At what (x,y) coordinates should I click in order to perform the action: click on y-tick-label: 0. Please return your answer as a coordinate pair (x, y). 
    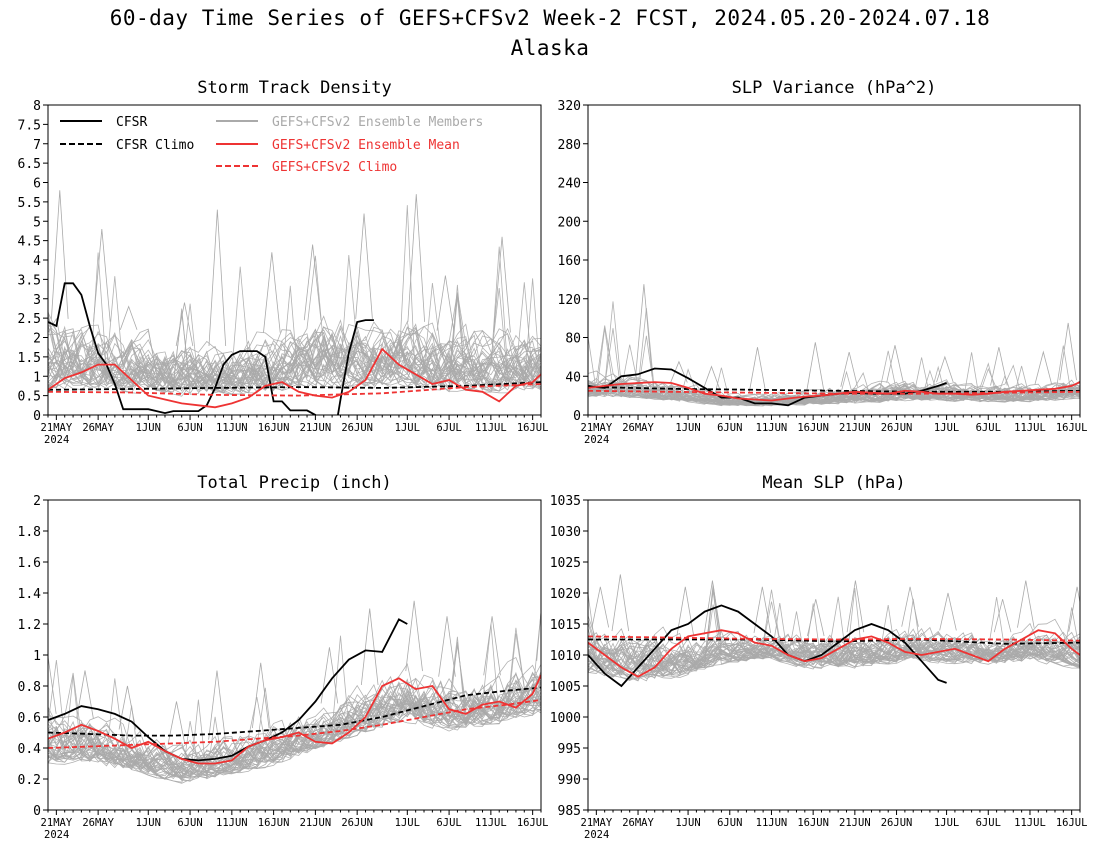
    Looking at the image, I should click on (577, 416).